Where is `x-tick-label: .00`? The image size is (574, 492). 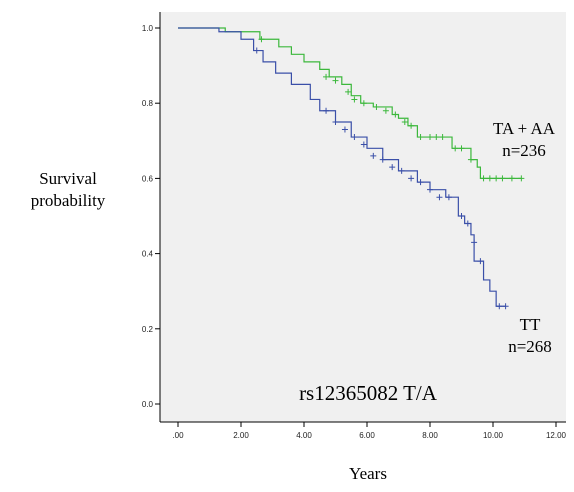
x-tick-label: .00 is located at coordinates (178, 435).